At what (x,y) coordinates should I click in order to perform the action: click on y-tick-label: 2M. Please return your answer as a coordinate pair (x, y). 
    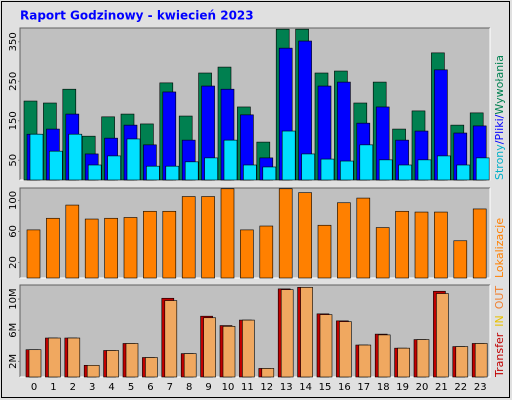
    Looking at the image, I should click on (13, 361).